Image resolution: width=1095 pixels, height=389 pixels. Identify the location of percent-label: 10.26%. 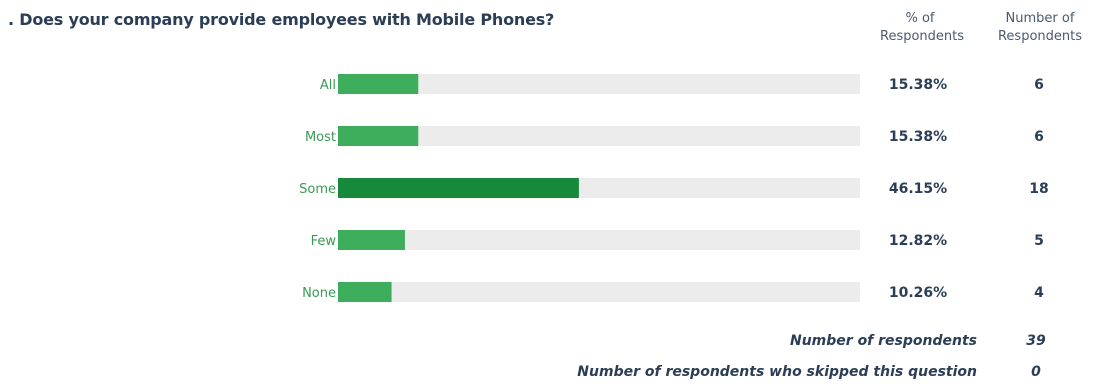
(918, 293).